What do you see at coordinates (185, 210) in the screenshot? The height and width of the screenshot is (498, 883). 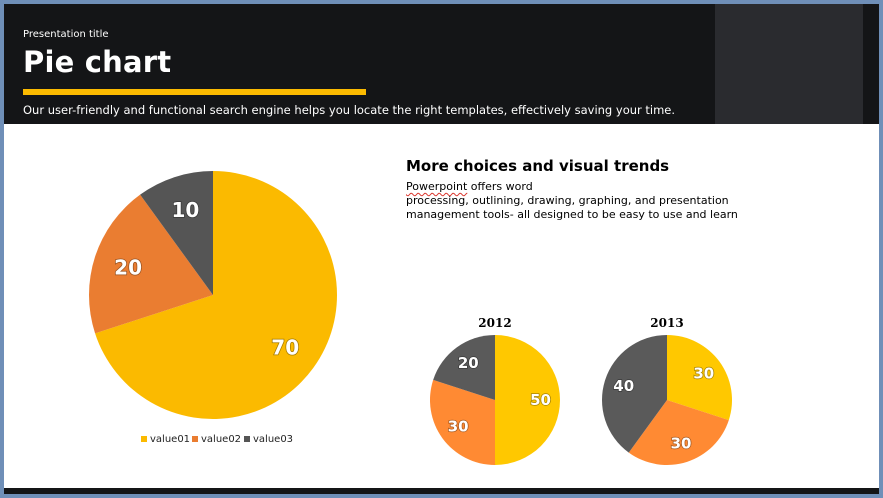 I see `data-label: 10` at bounding box center [185, 210].